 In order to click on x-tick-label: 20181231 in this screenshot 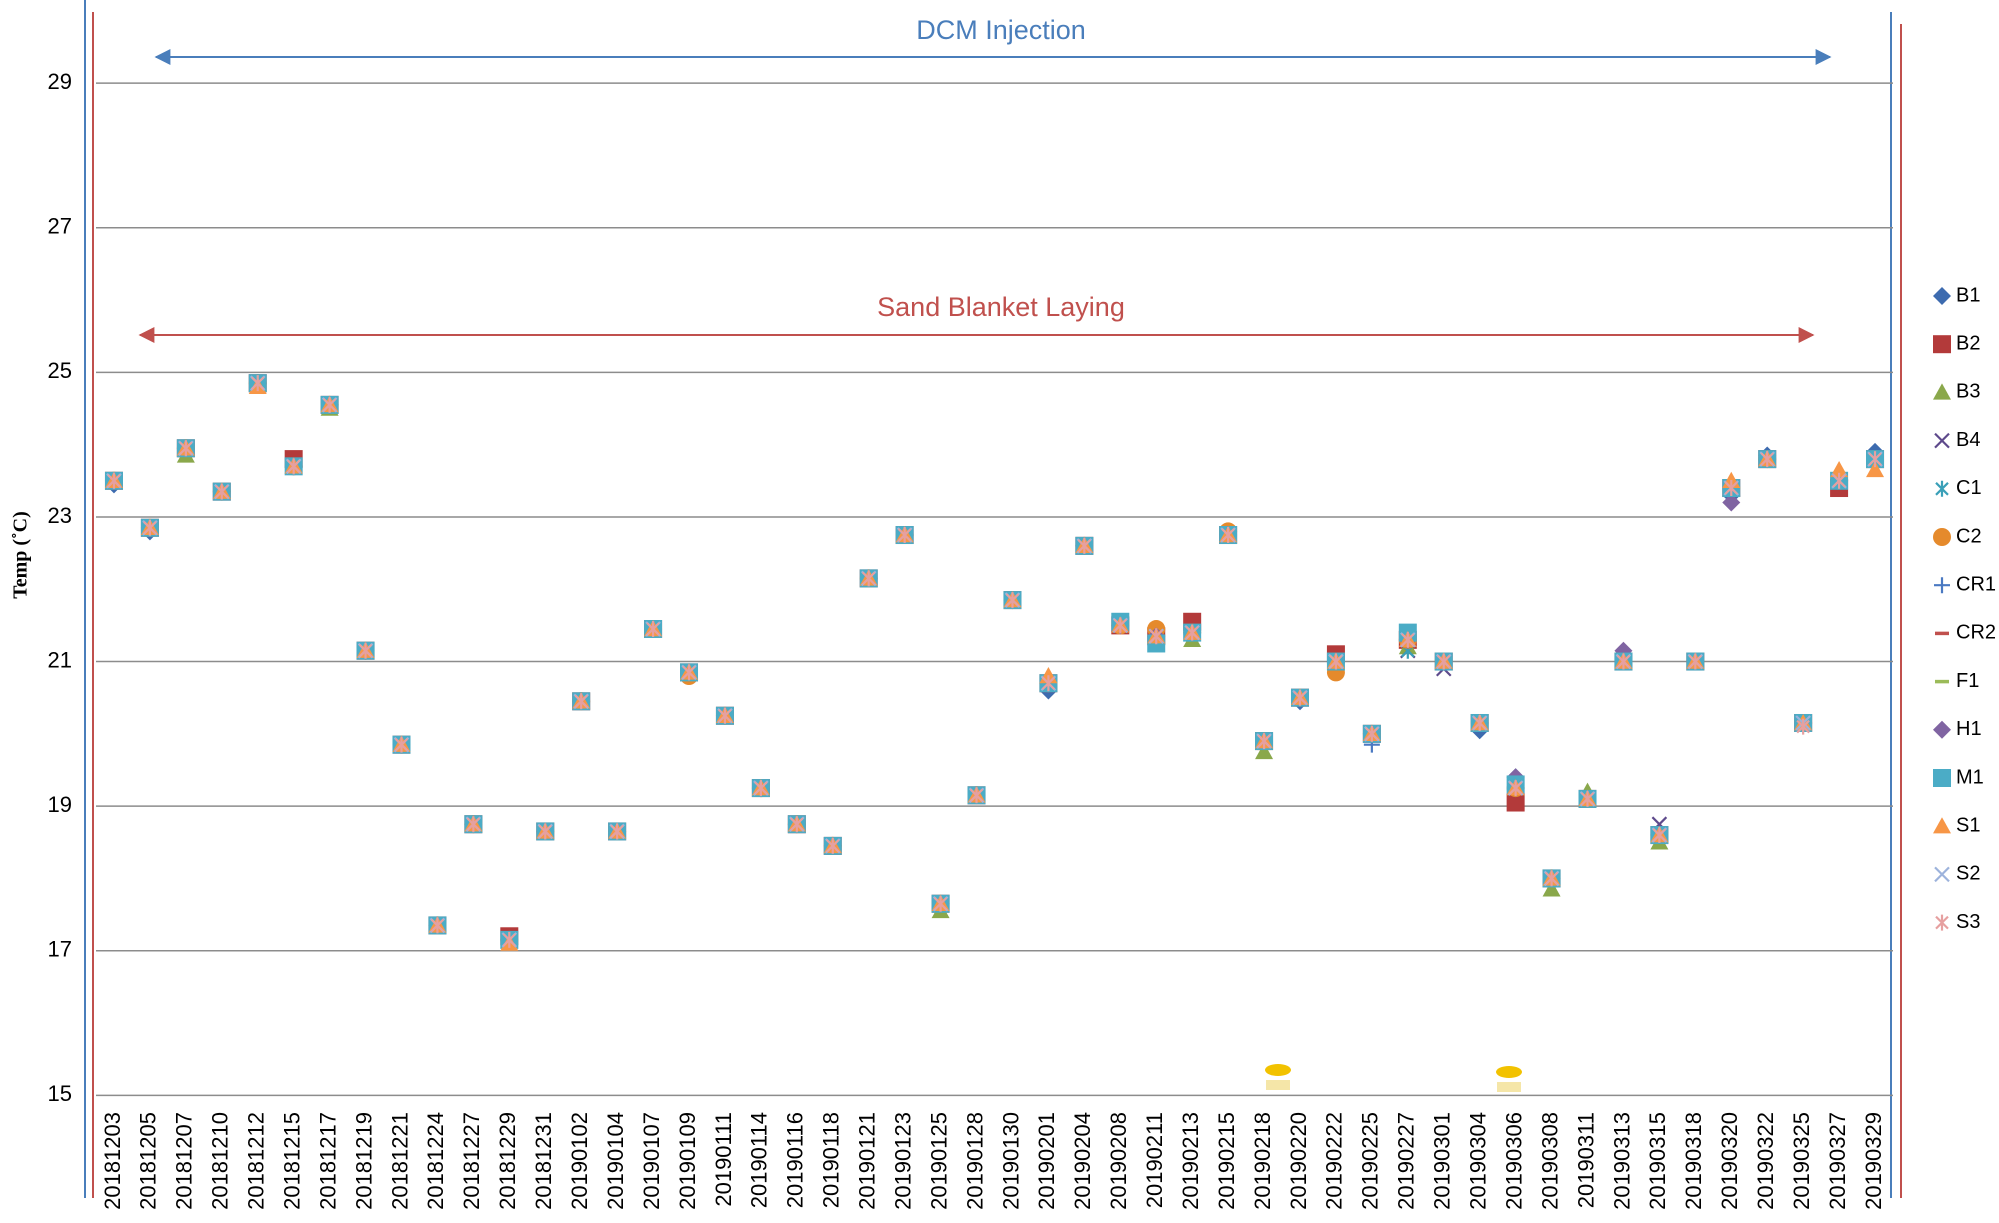, I will do `click(543, 1161)`.